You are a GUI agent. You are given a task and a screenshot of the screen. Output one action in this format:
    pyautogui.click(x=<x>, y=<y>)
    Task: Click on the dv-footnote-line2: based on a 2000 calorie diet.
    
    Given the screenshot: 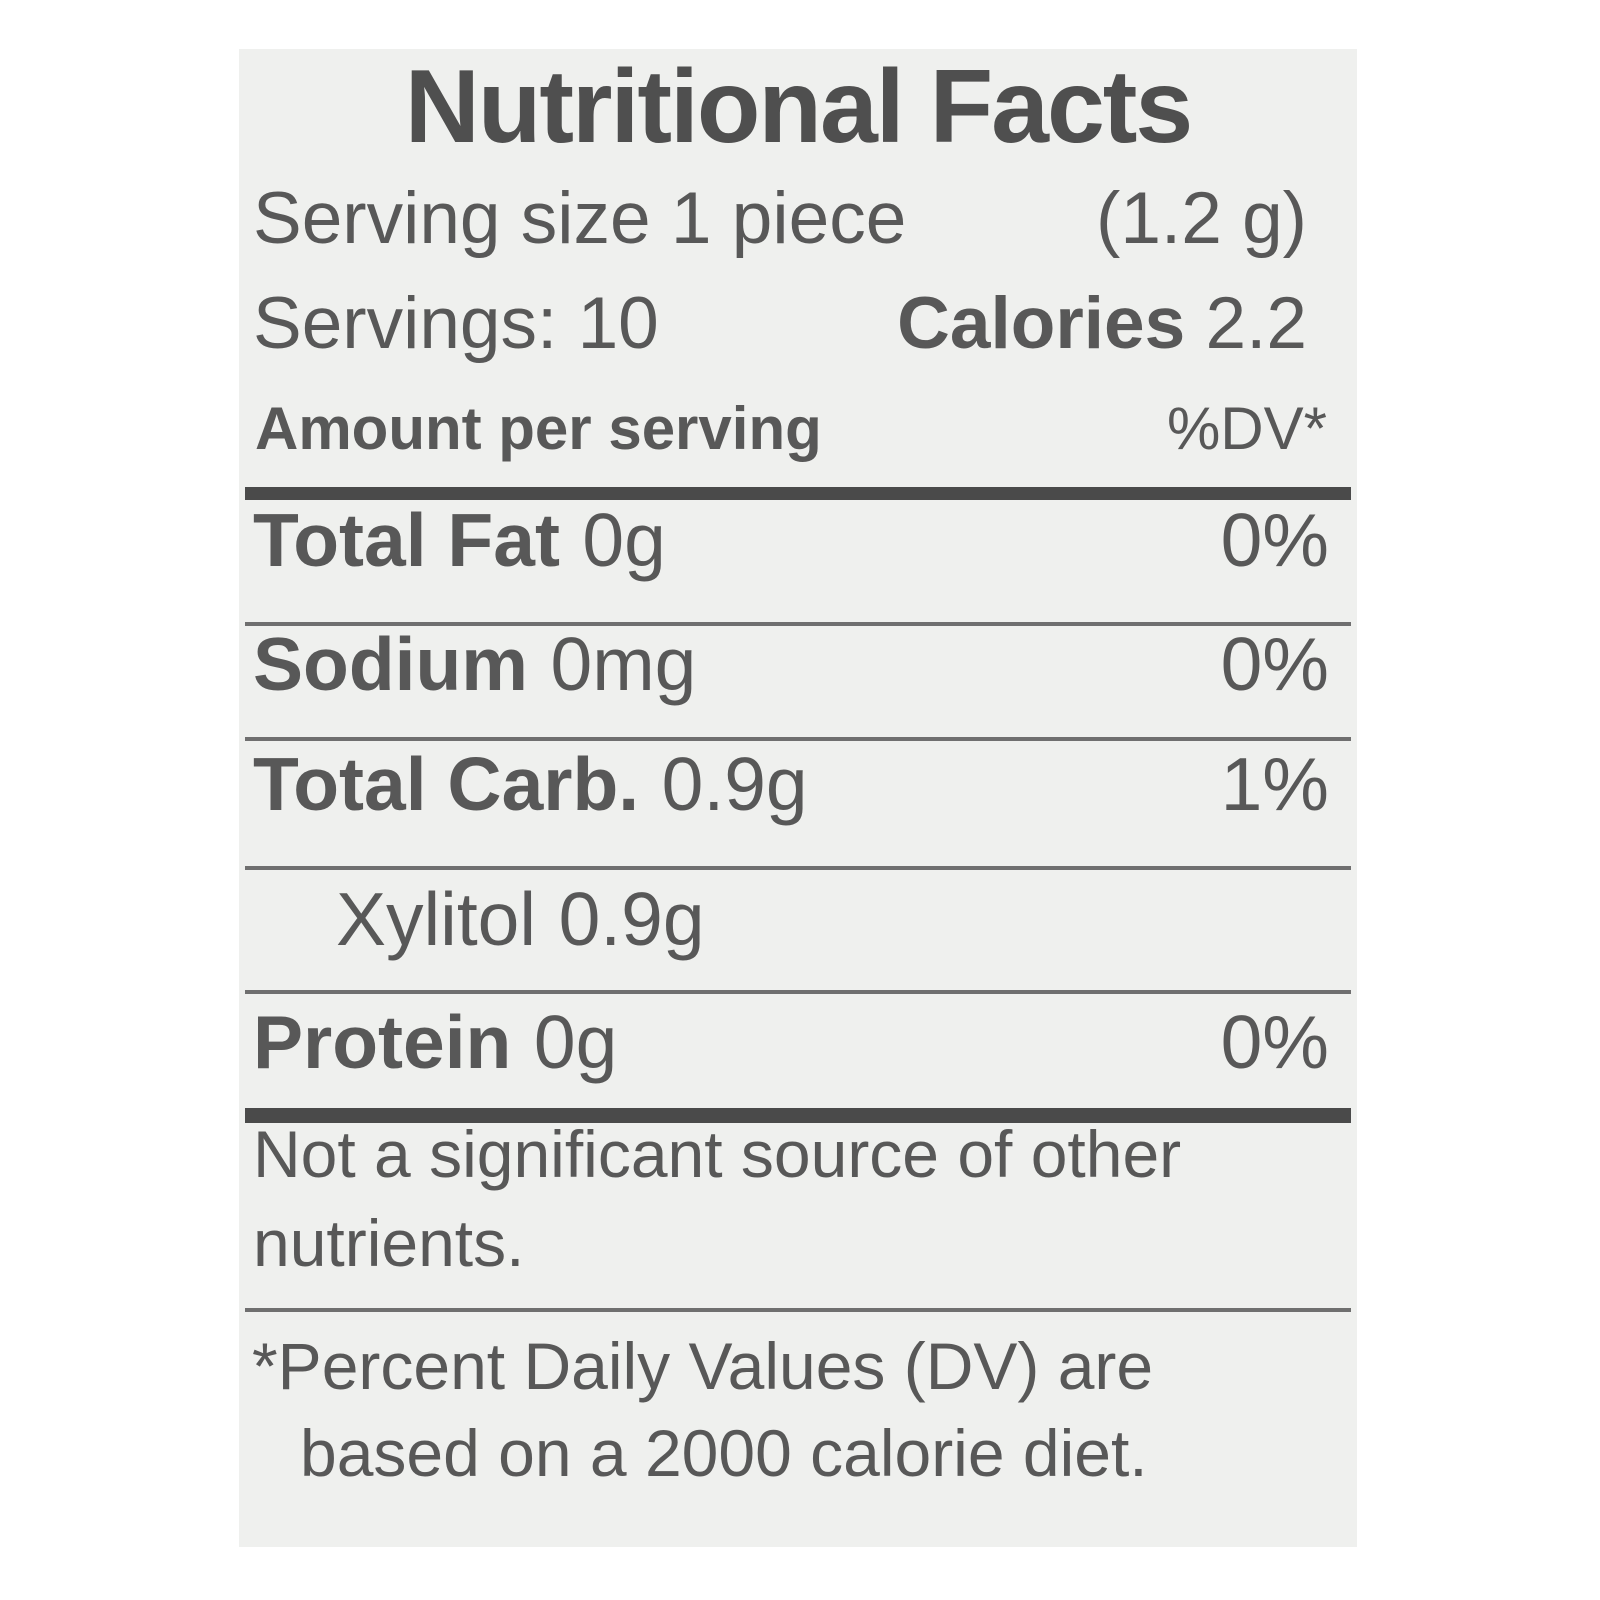 What is the action you would take?
    pyautogui.click(x=724, y=1453)
    